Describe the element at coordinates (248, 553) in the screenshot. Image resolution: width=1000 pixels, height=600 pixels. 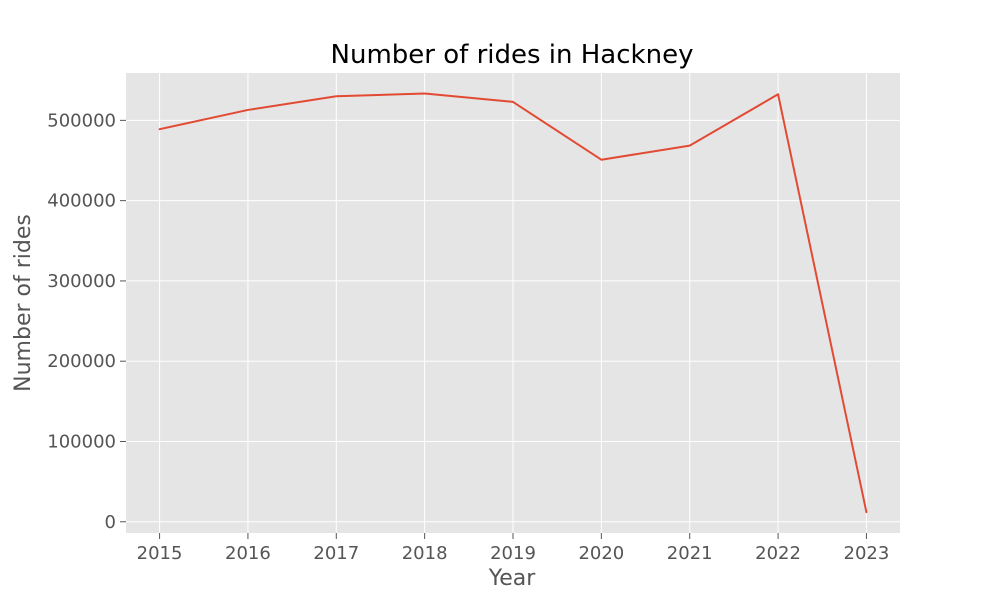
I see `x-tick-label: 2016` at that location.